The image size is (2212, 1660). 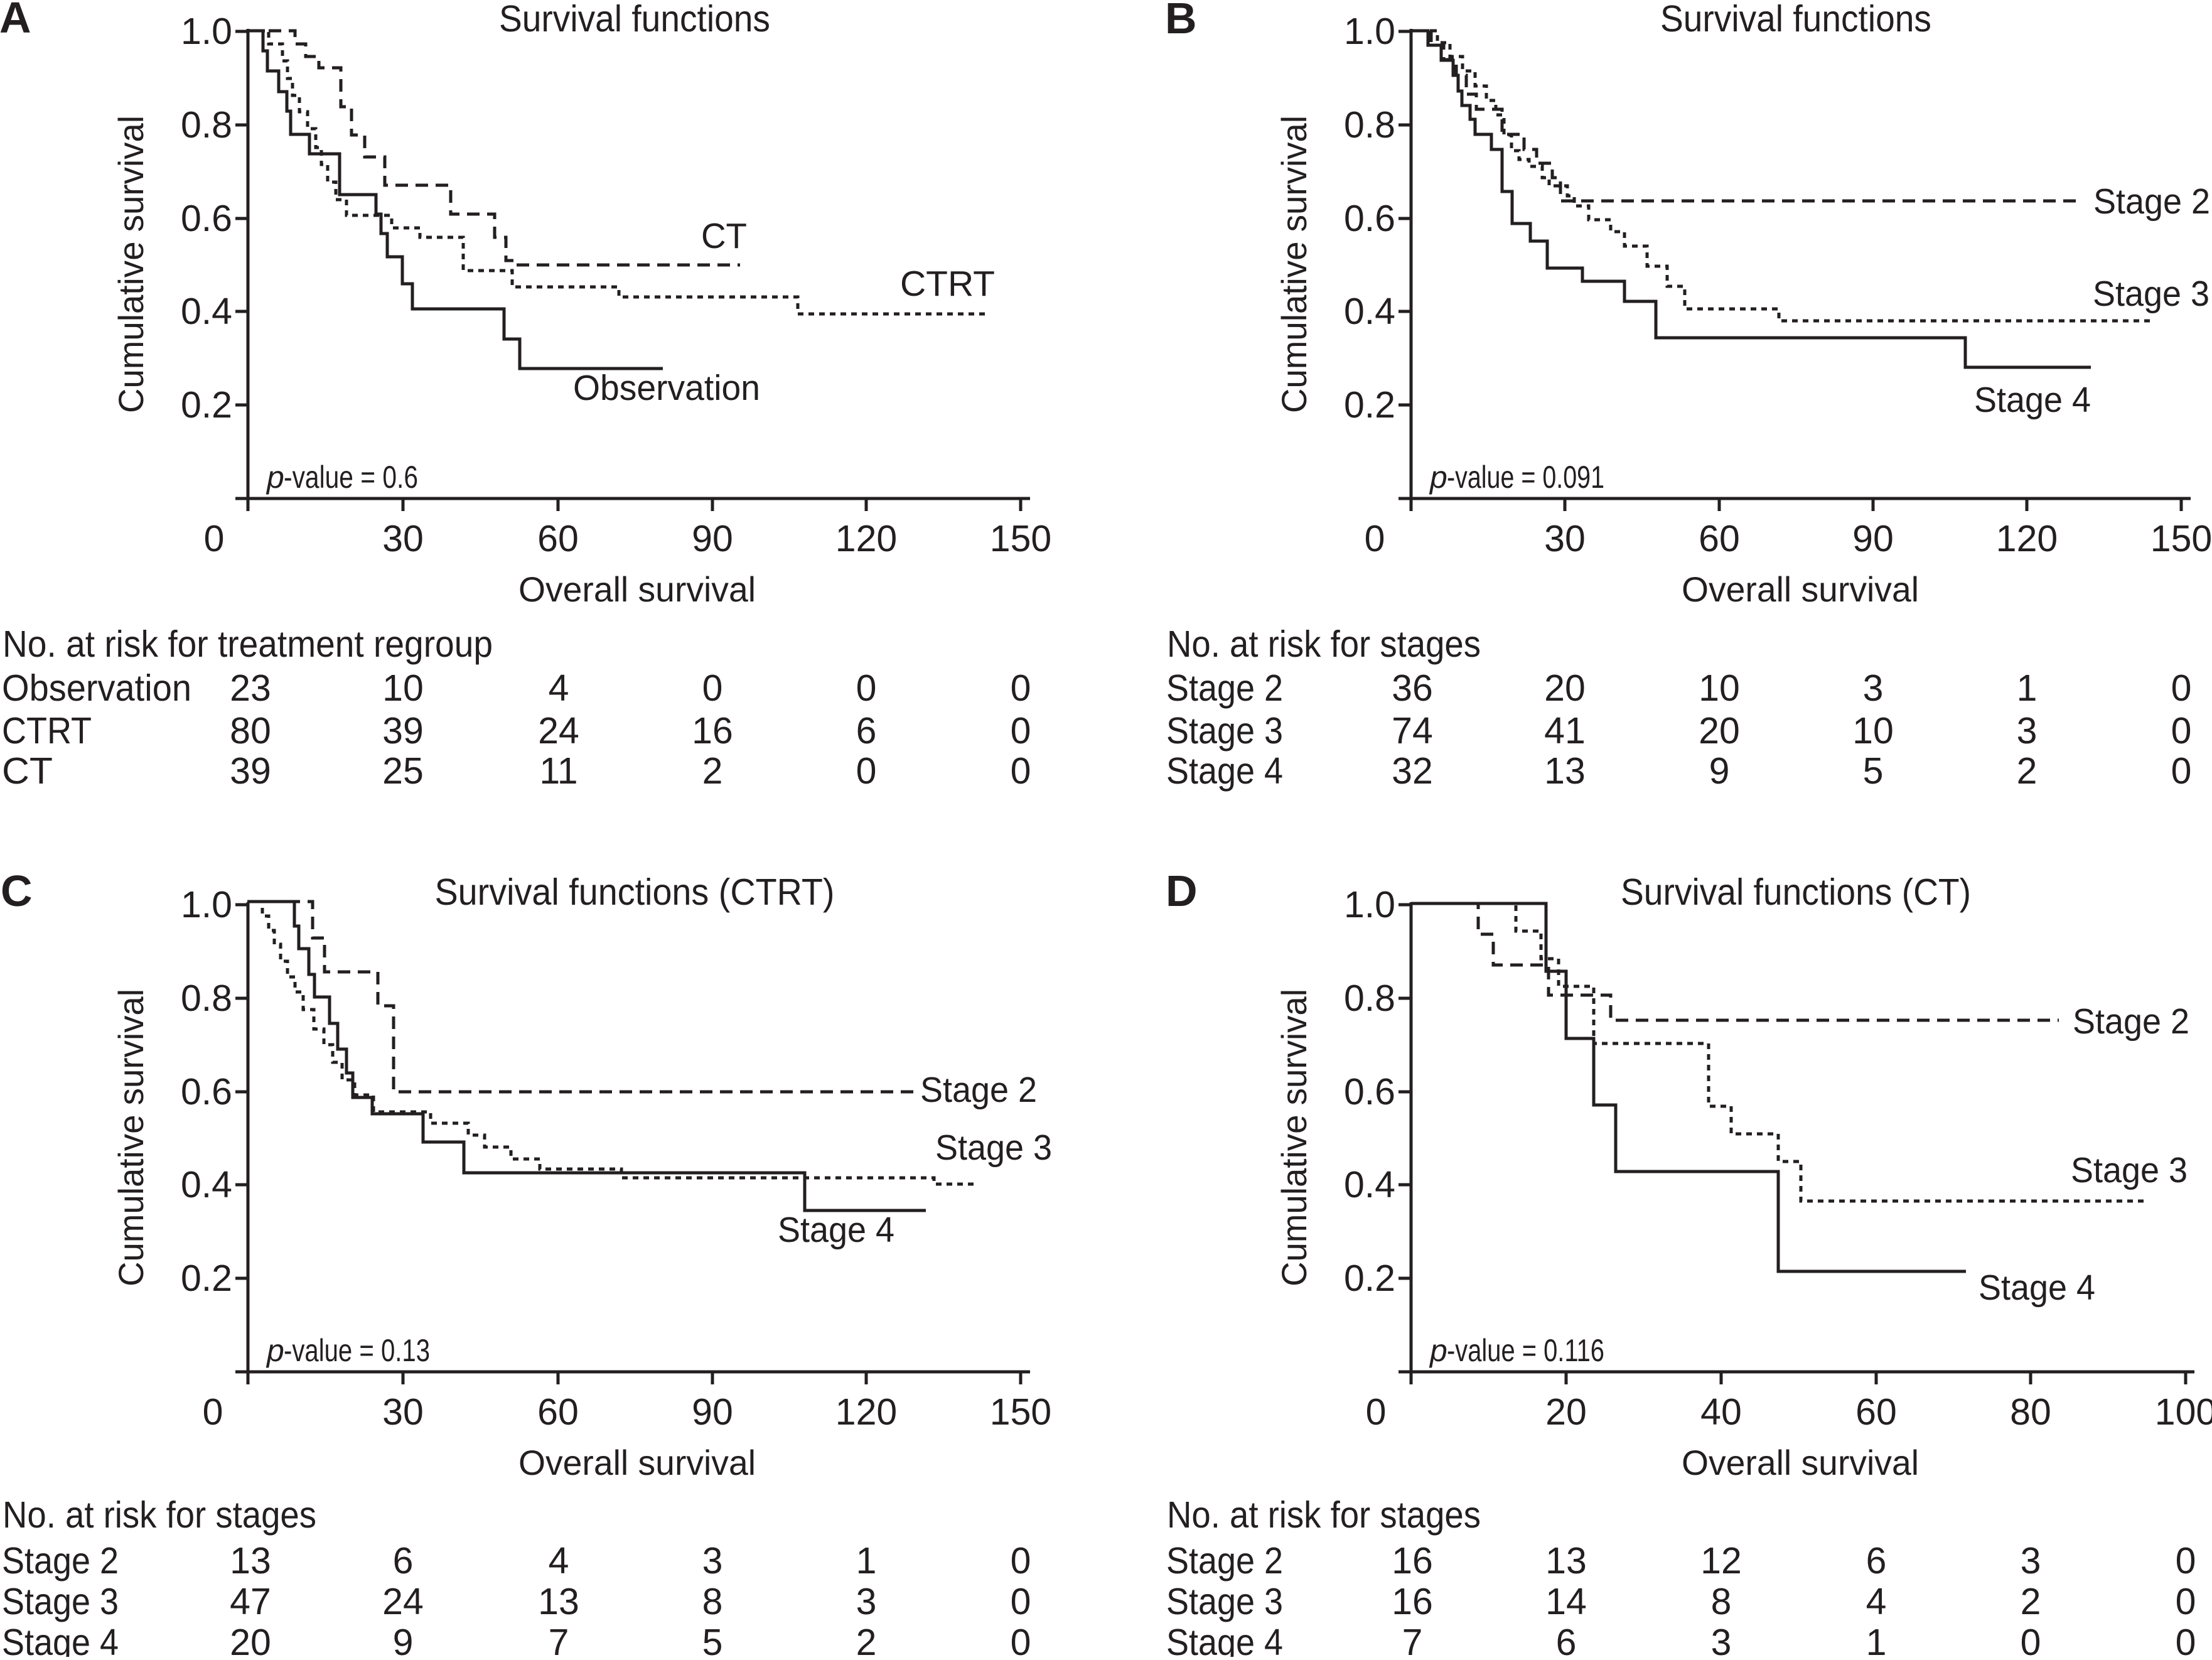 I want to click on svg-text: 40, so click(x=1721, y=1412).